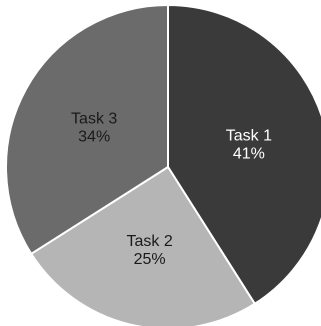 Image resolution: width=321 pixels, height=326 pixels. Describe the element at coordinates (249, 153) in the screenshot. I see `slice-percent-label: 41%` at that location.